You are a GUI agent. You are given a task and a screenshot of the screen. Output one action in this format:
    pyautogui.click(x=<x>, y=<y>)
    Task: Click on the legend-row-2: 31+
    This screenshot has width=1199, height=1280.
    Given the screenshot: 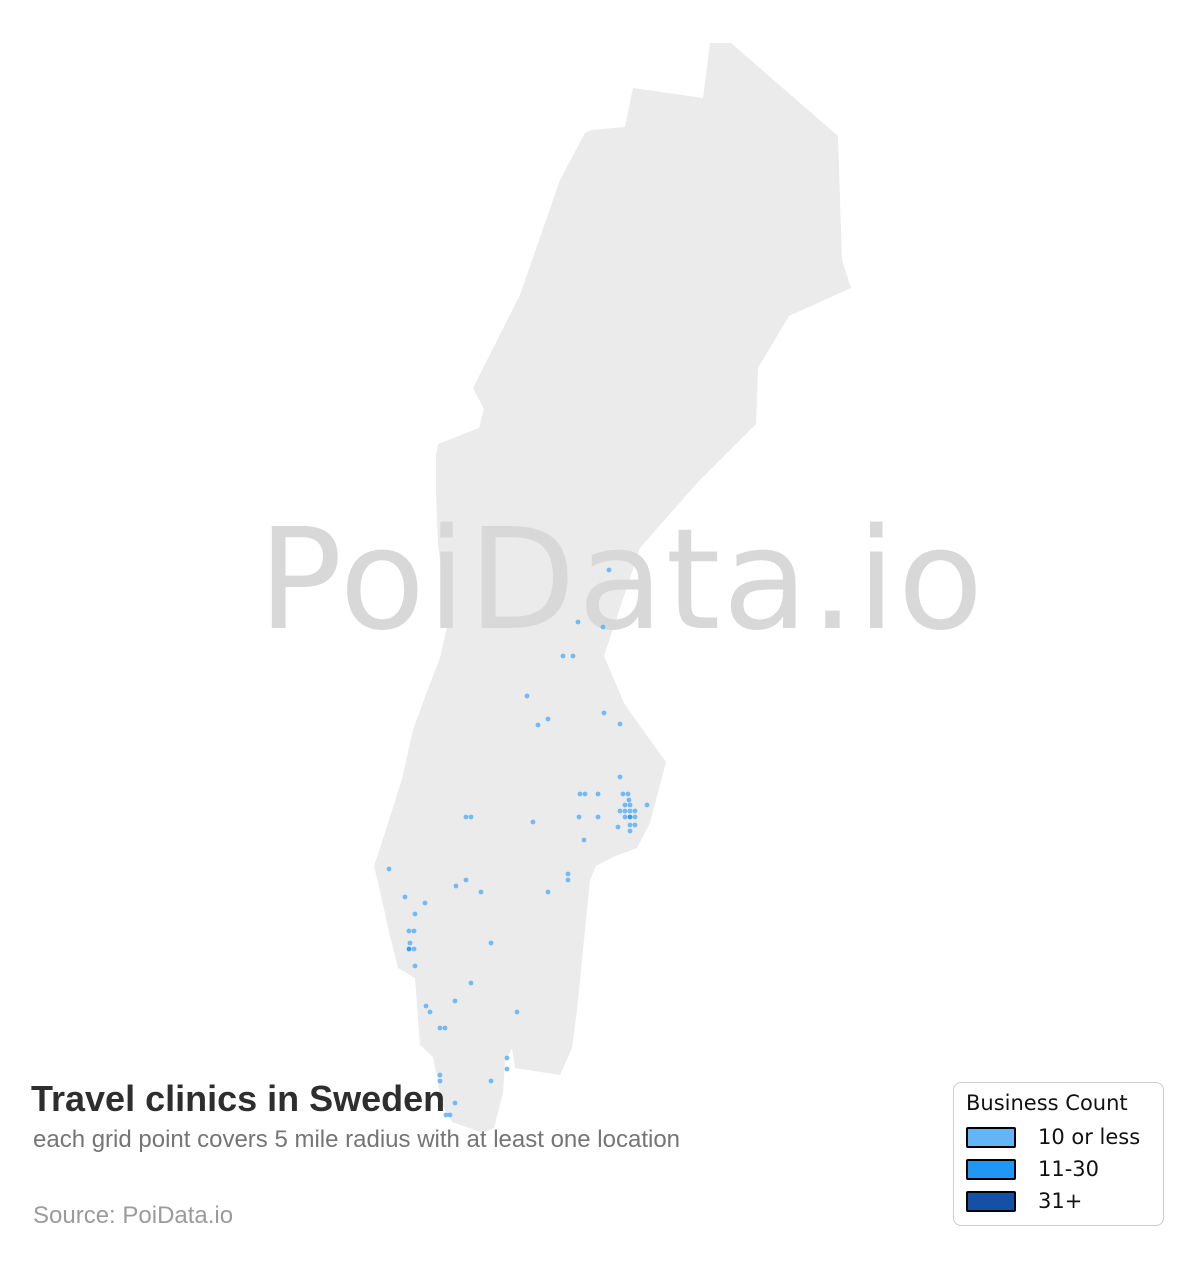 What is the action you would take?
    pyautogui.click(x=1058, y=1201)
    